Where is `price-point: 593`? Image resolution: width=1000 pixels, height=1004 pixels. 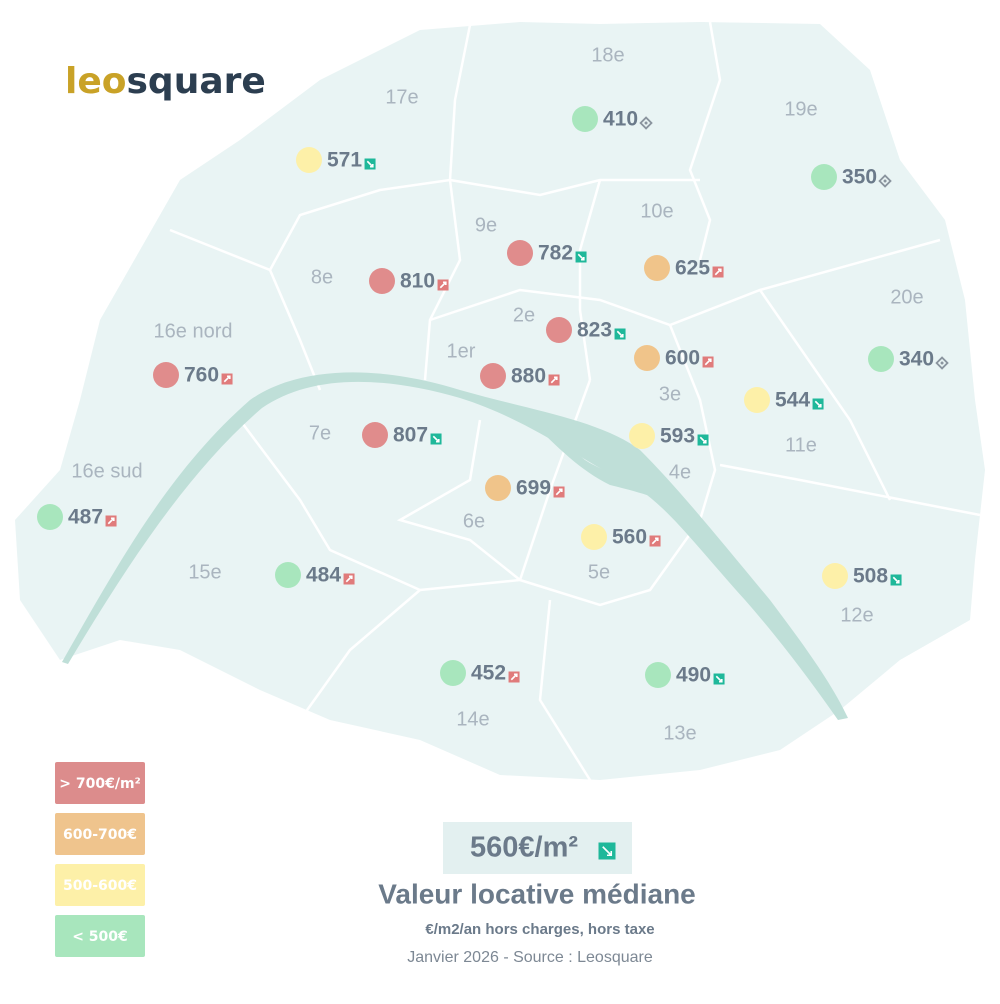 price-point: 593 is located at coordinates (669, 436).